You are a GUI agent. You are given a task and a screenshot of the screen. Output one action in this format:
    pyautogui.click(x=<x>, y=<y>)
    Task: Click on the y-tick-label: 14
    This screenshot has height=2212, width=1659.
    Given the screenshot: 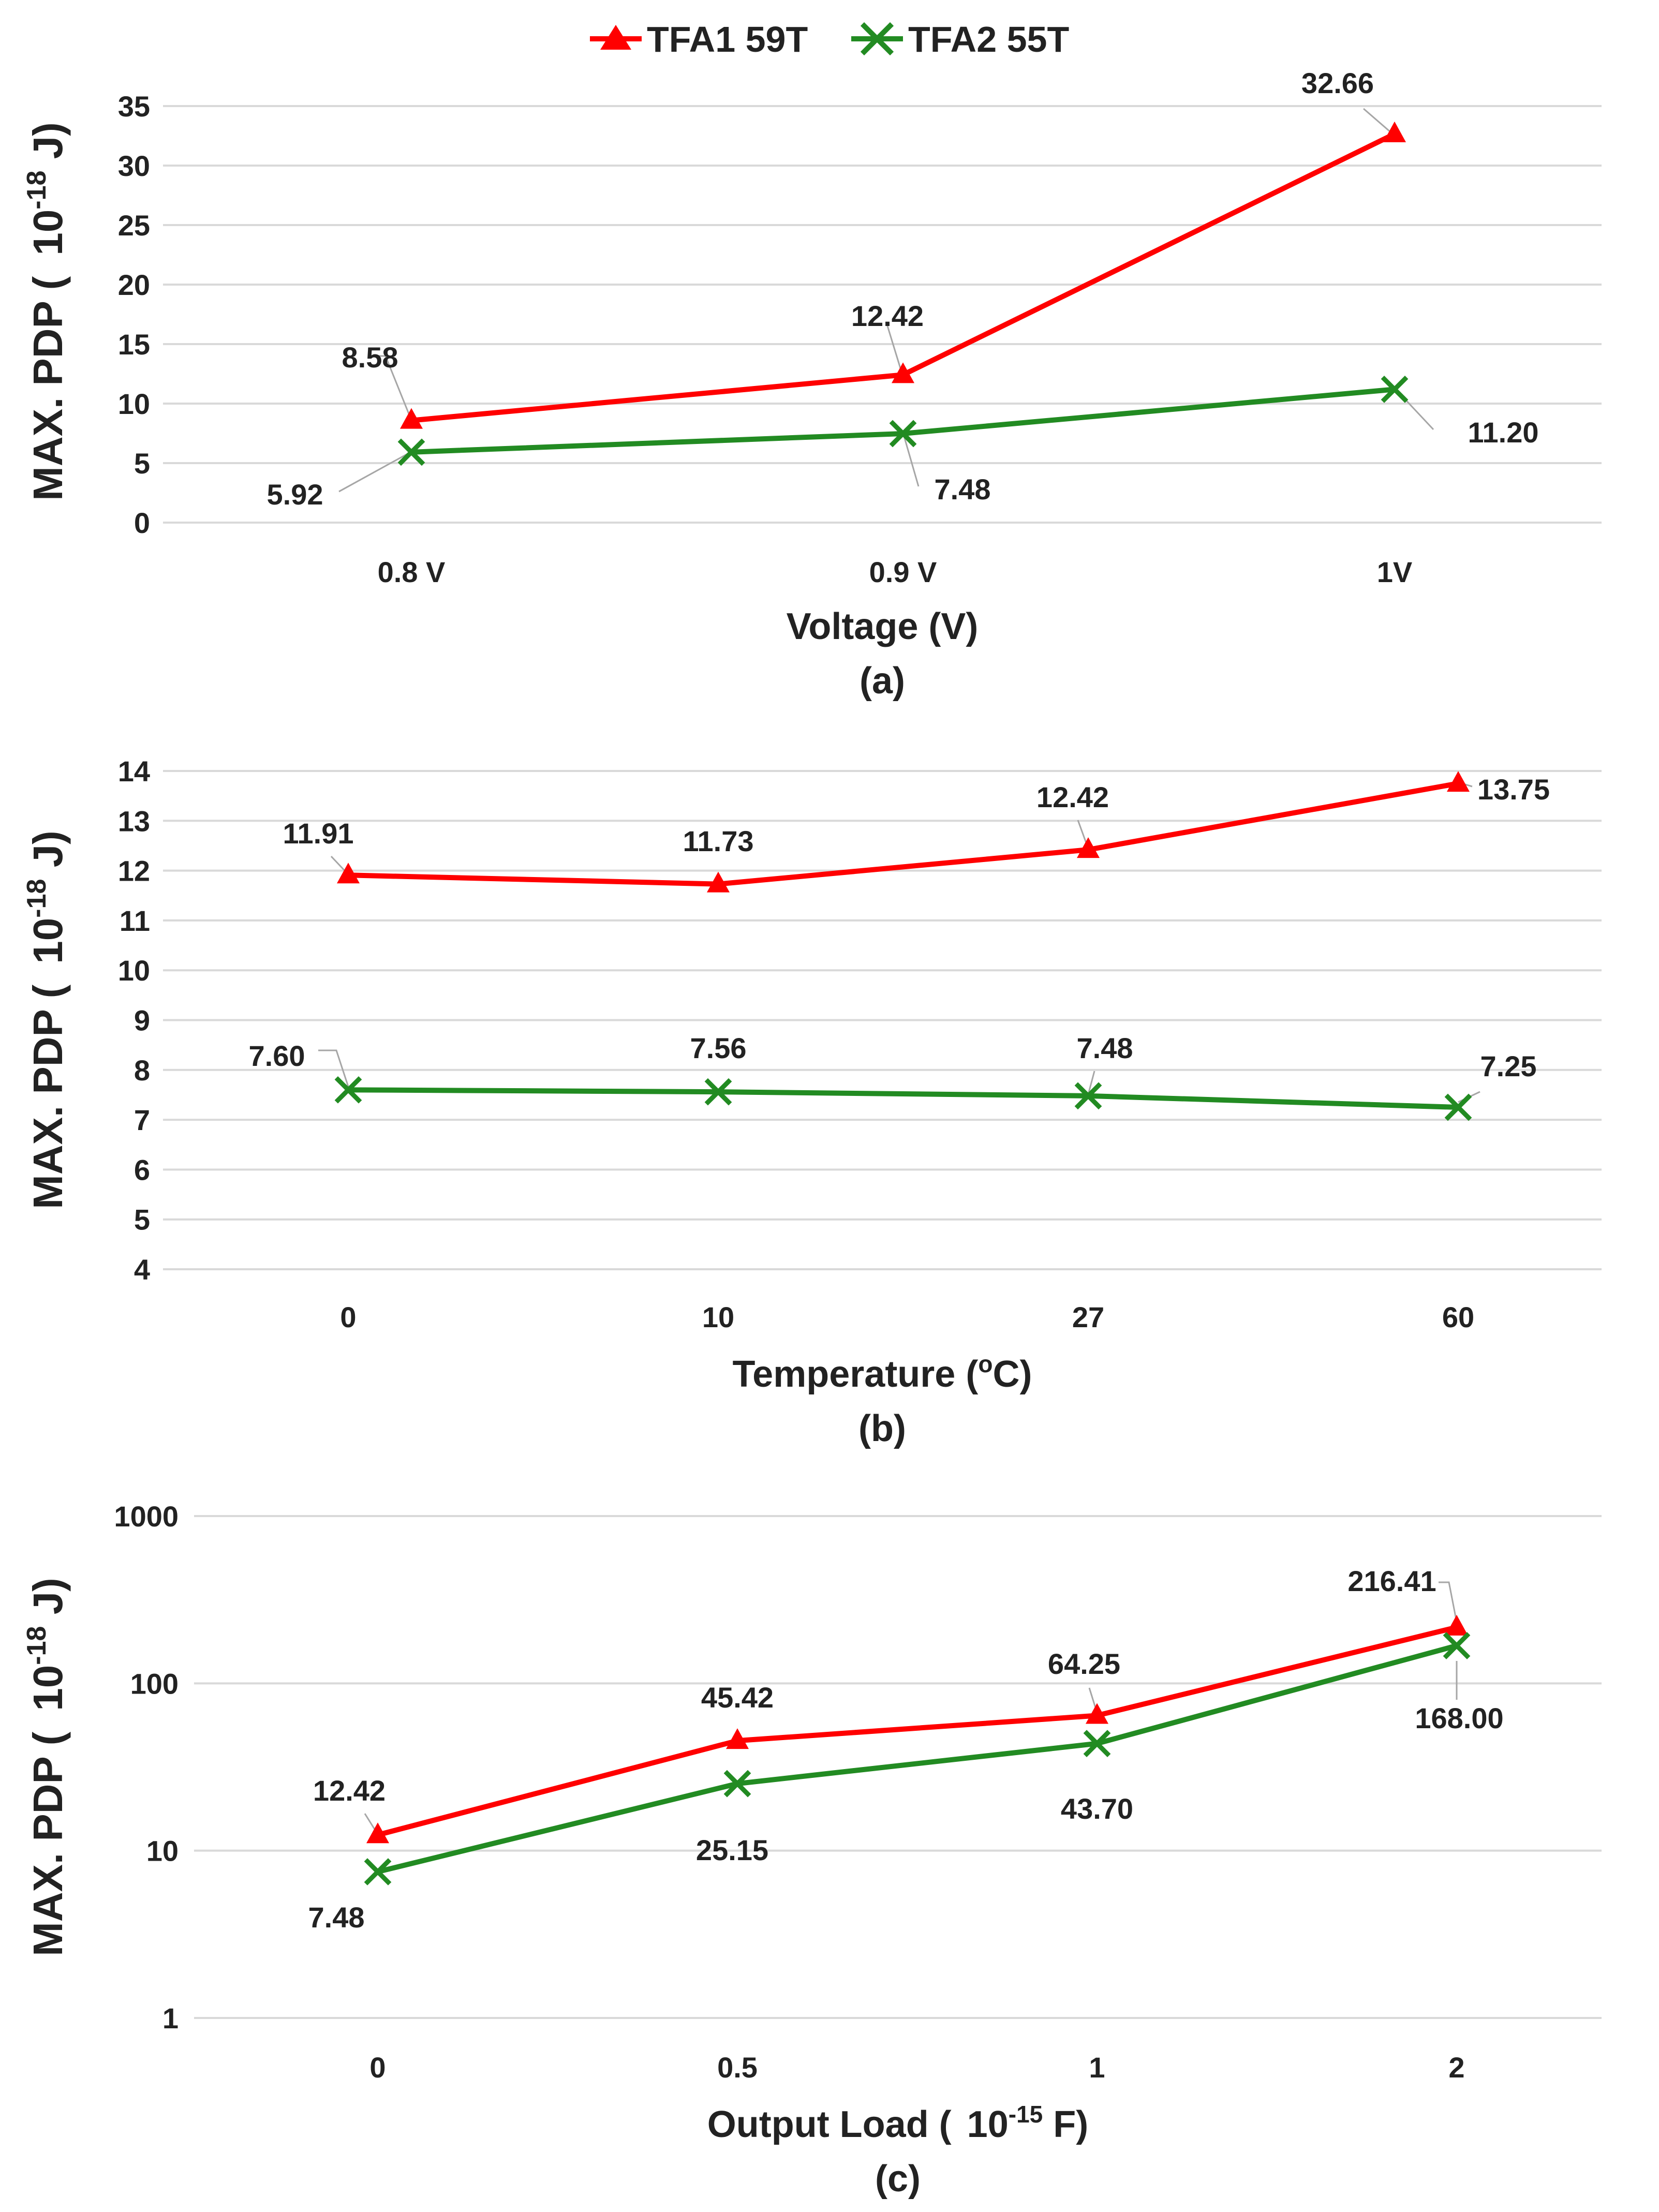 What is the action you would take?
    pyautogui.click(x=134, y=771)
    